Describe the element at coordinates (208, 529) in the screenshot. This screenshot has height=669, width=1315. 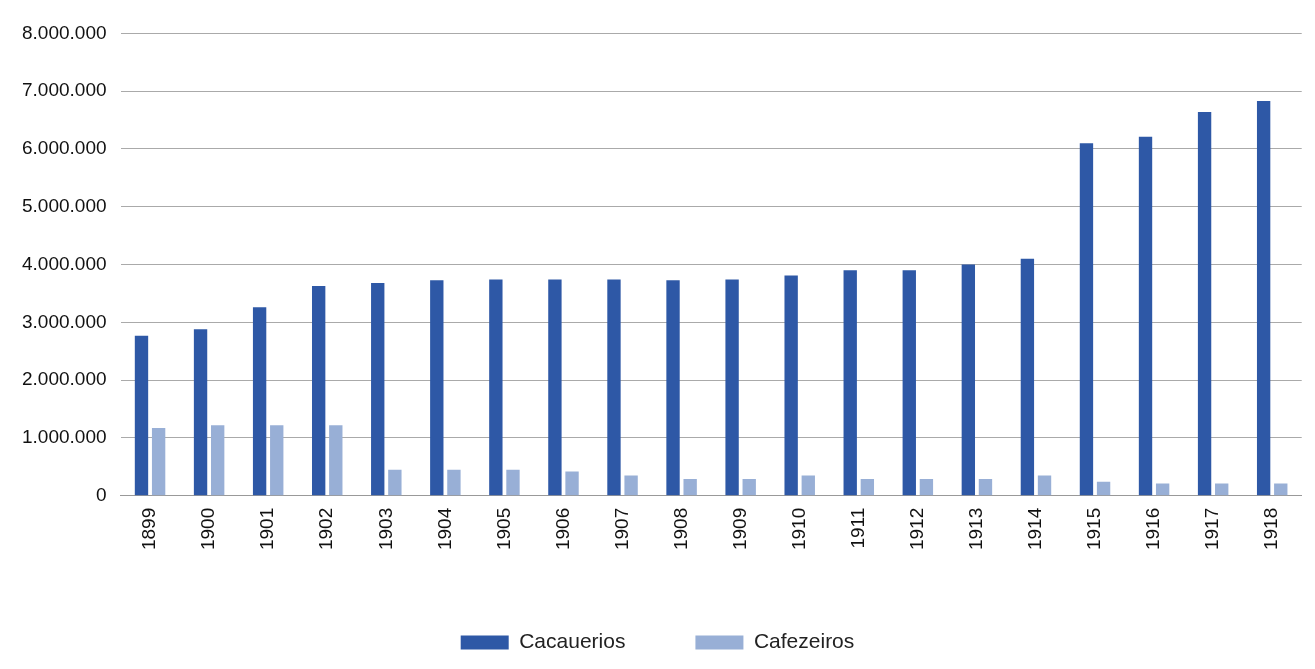
I see `x-tick-label: 1900` at that location.